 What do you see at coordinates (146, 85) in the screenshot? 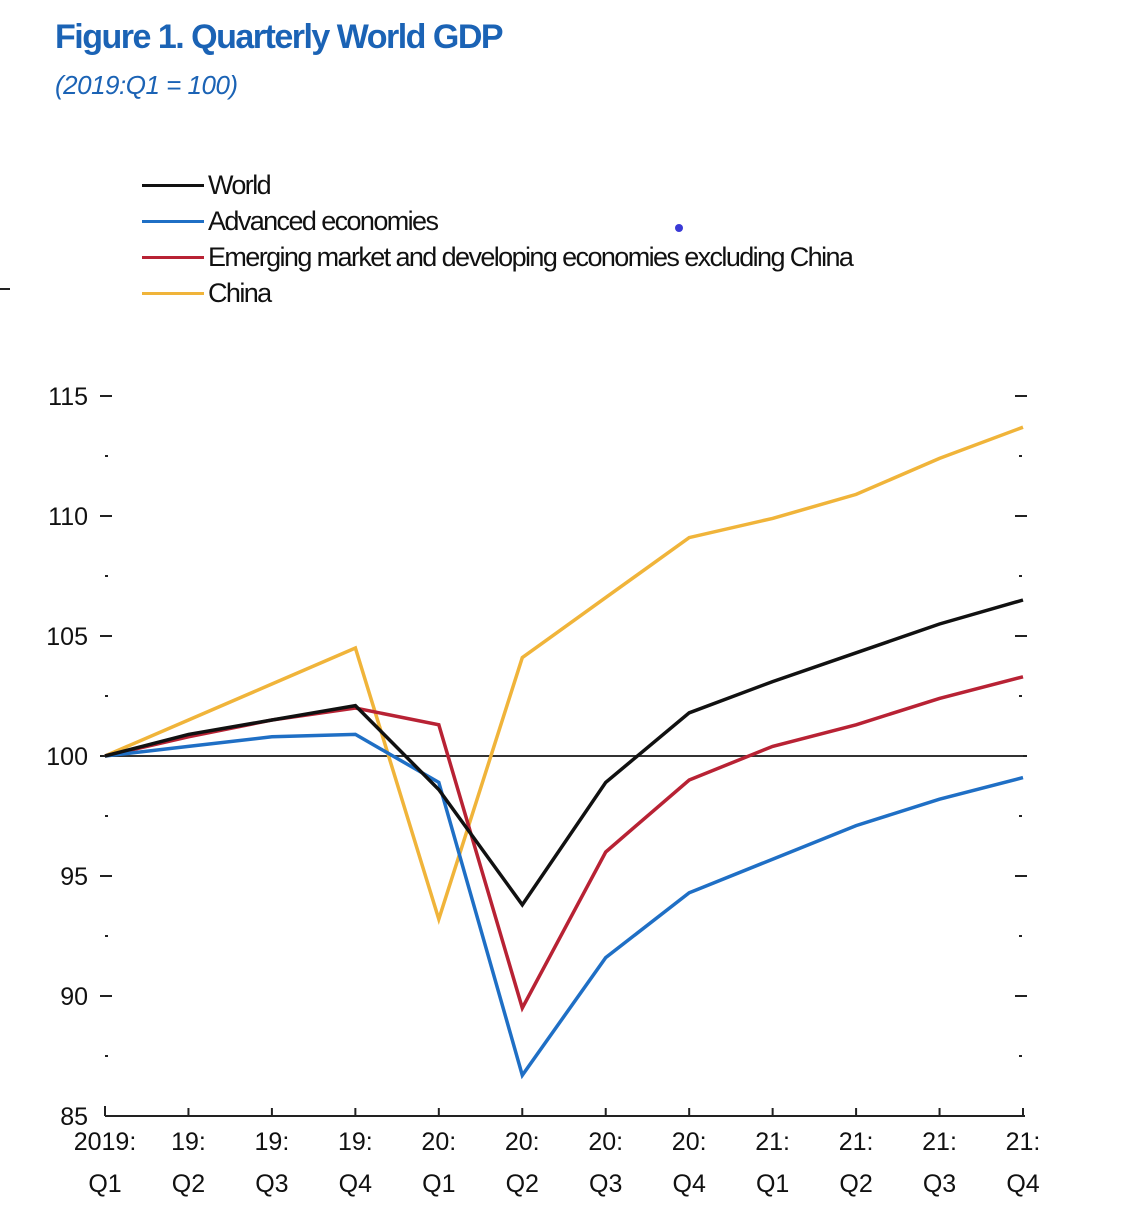
I see `chart-subtitle: (2019:Q1 = 100)` at bounding box center [146, 85].